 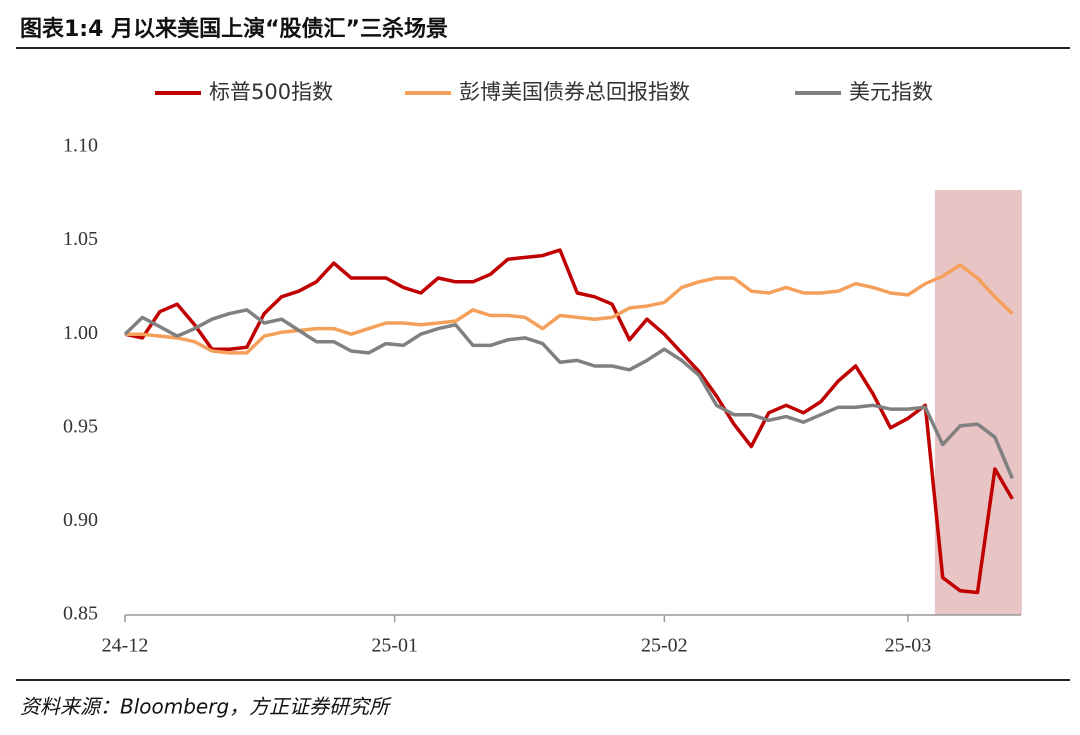 What do you see at coordinates (574, 92) in the screenshot?
I see `legend-label: 彭博美国债券总回报指数` at bounding box center [574, 92].